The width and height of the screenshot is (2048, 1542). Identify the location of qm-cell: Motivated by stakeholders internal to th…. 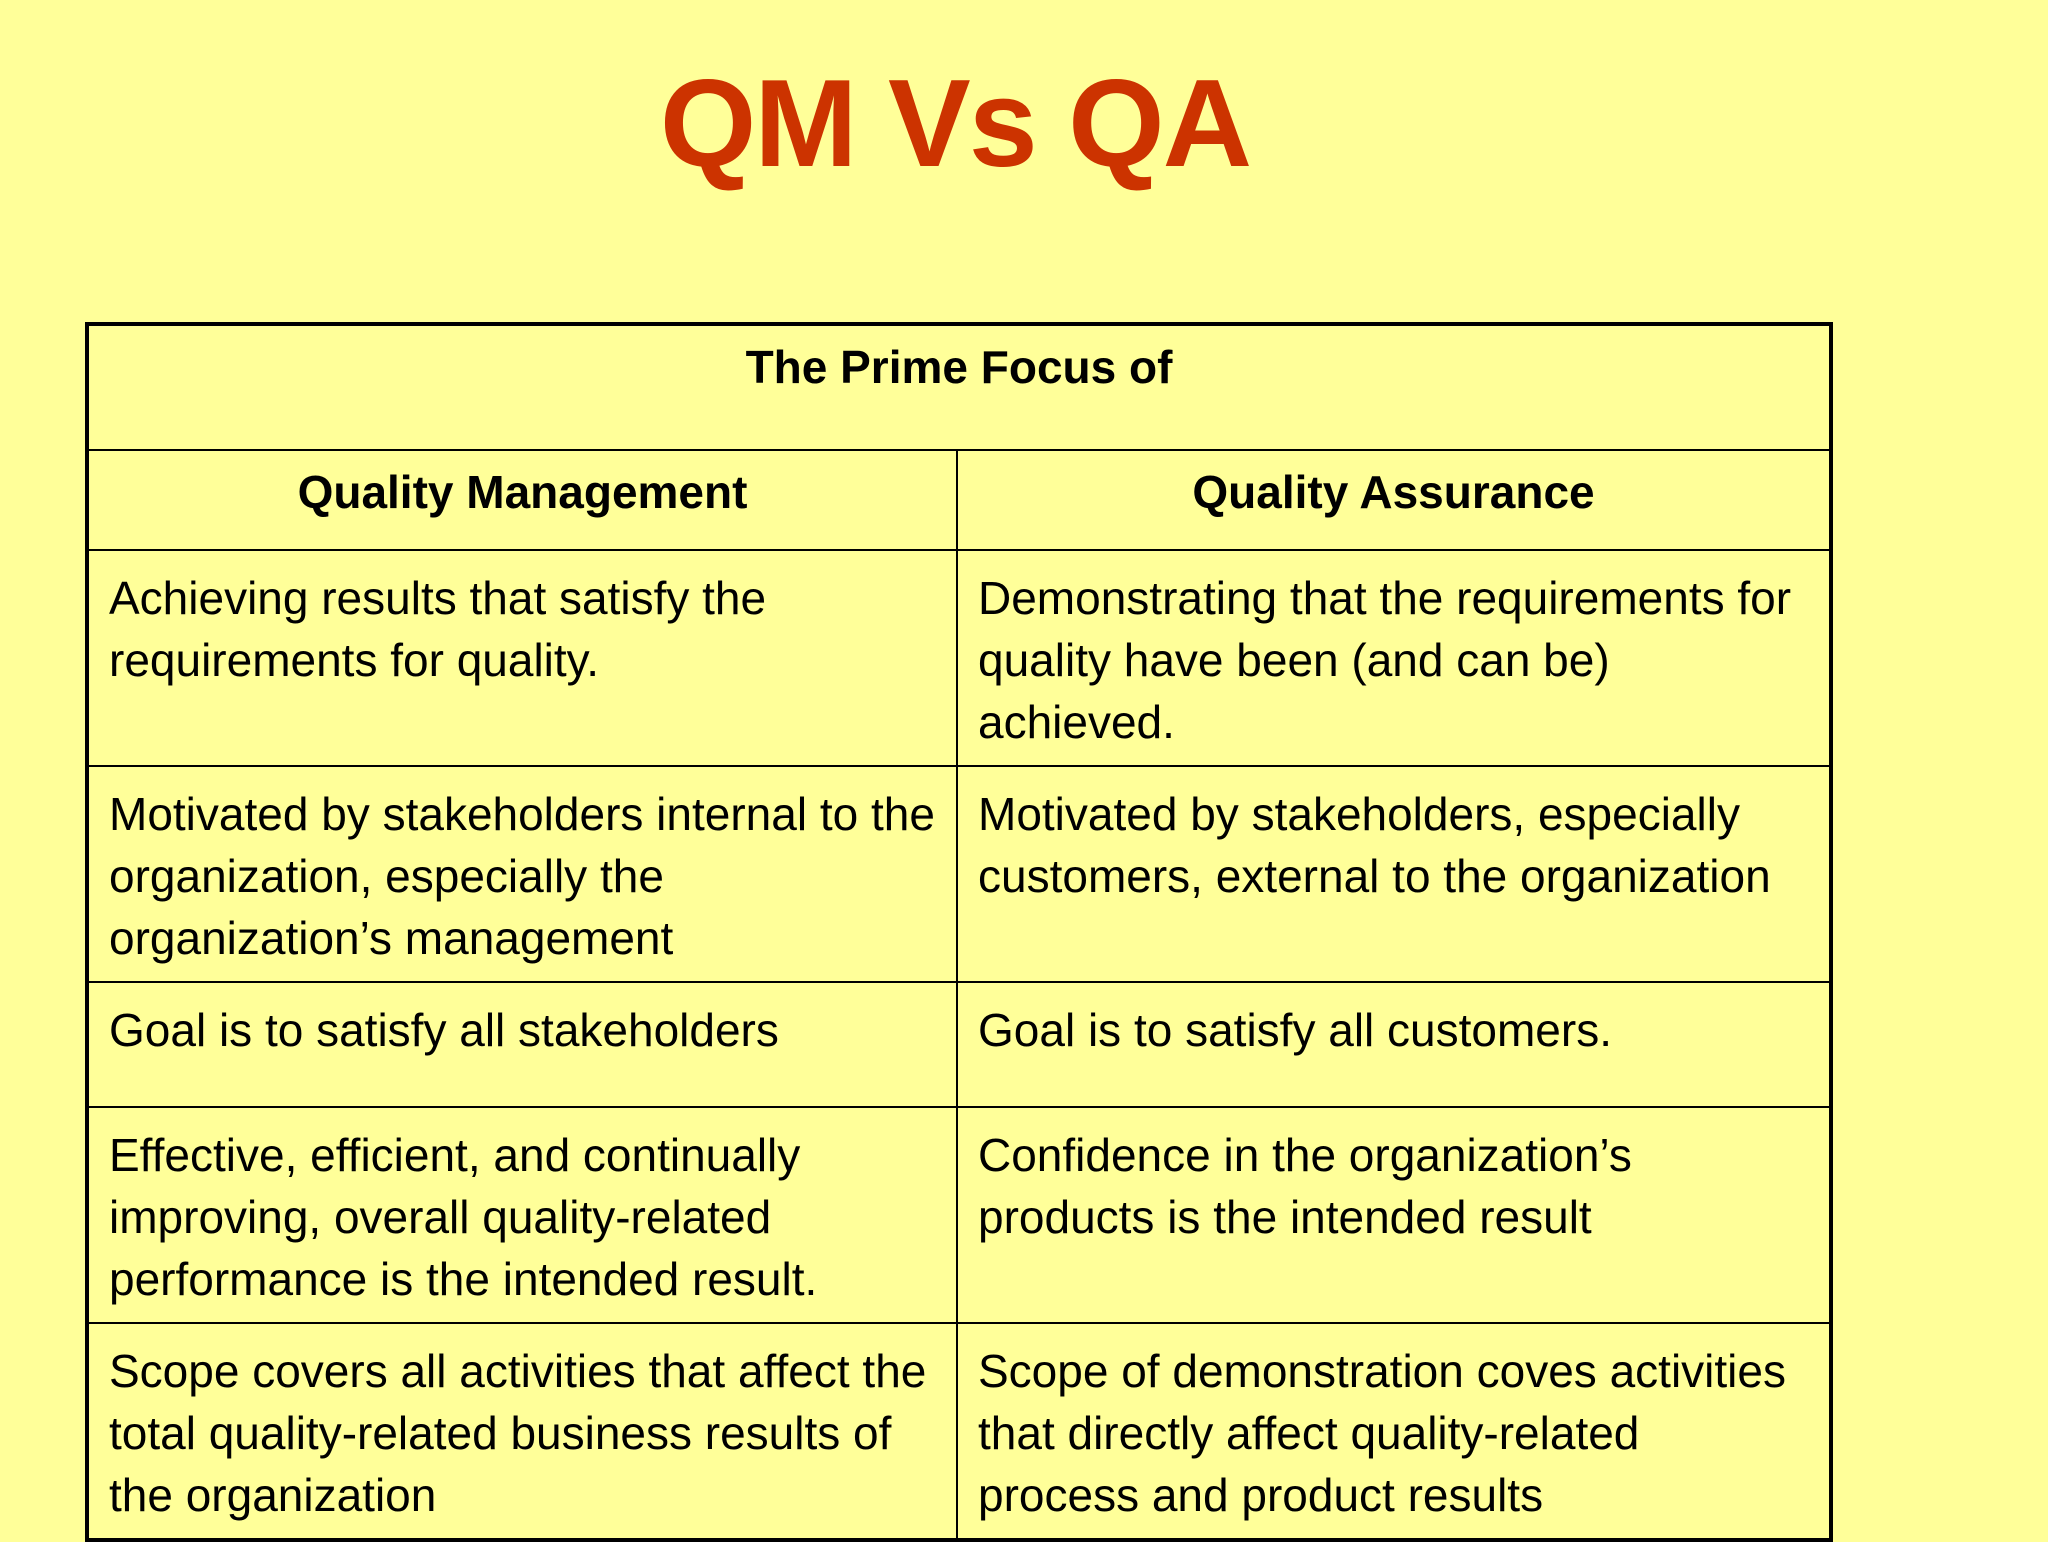
(522, 874).